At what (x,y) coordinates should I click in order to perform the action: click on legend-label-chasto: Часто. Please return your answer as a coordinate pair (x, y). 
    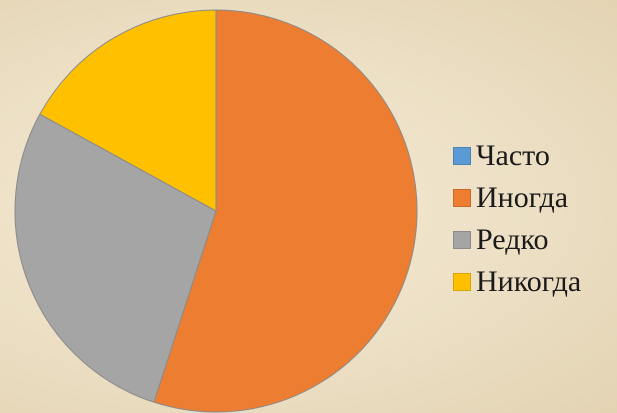
    Looking at the image, I should click on (513, 155).